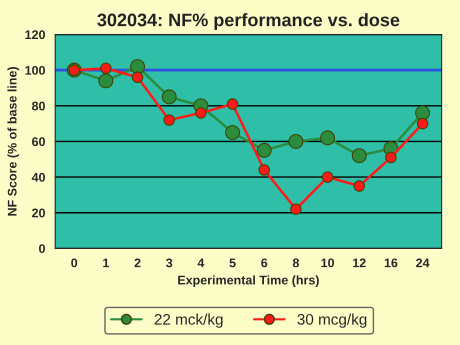 This screenshot has height=345, width=460. I want to click on y-tick-label: 100, so click(35, 70).